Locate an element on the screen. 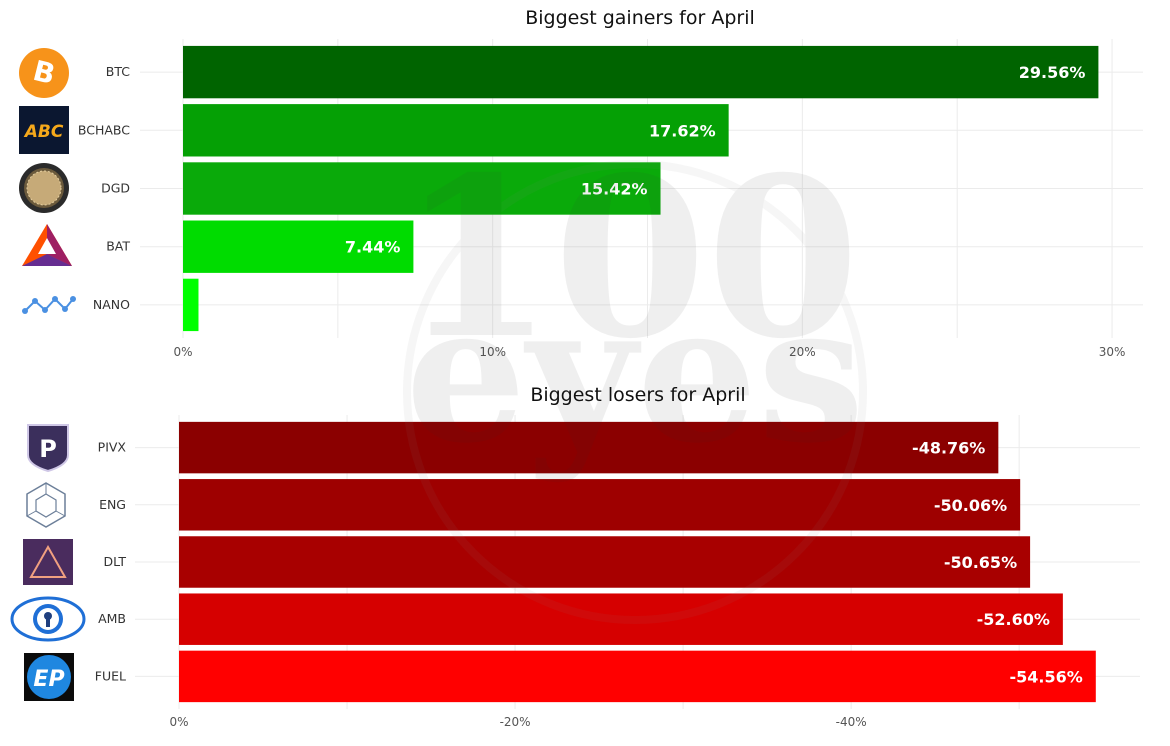 The height and width of the screenshot is (746, 1170). enigma-icon is located at coordinates (46, 505).